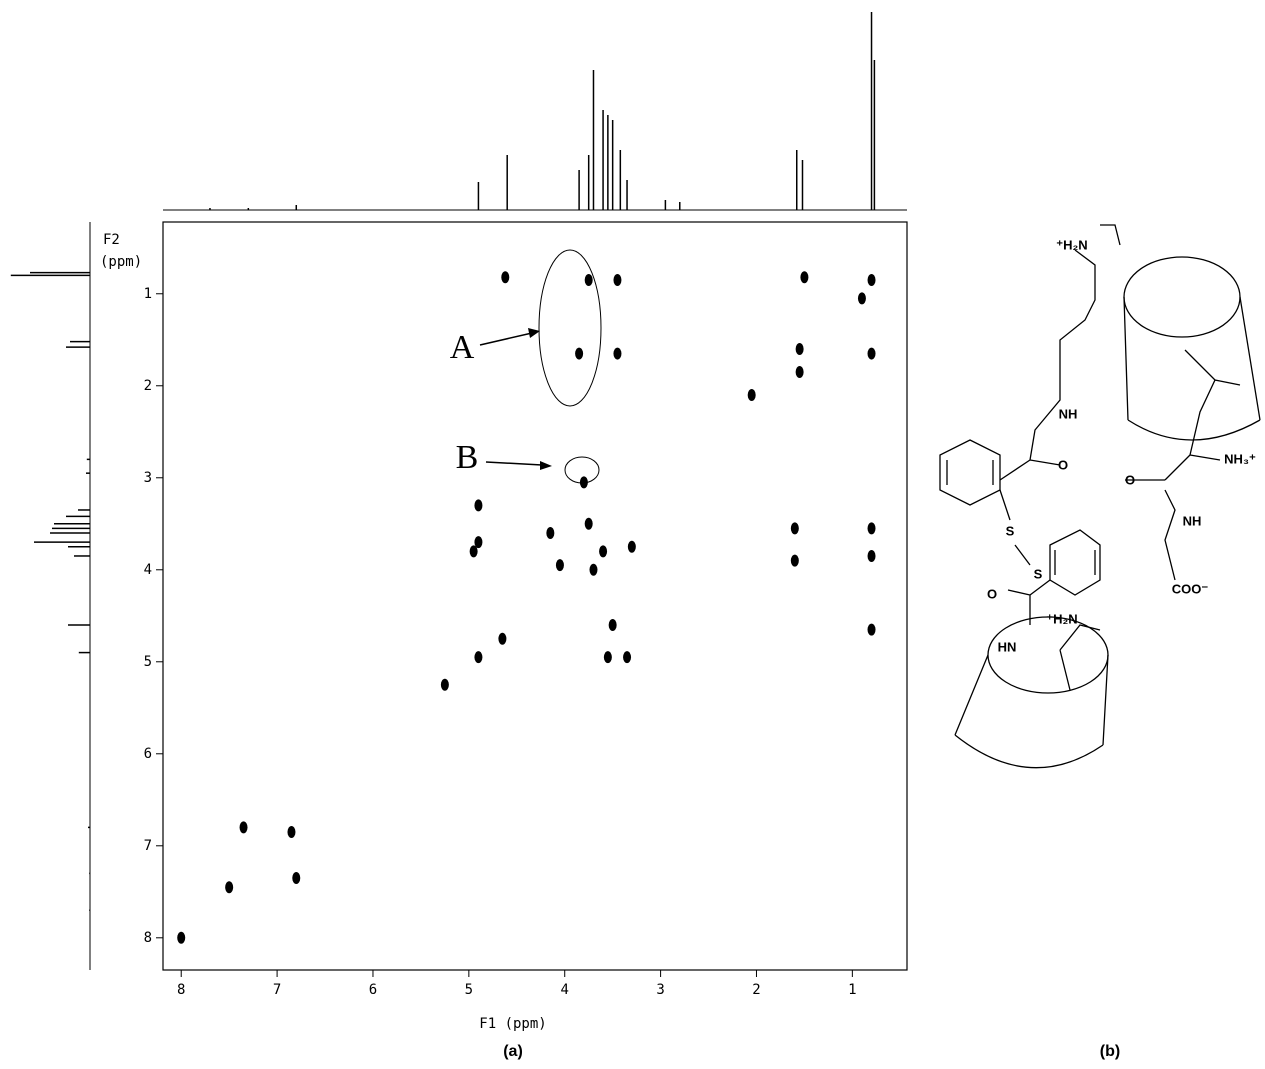  What do you see at coordinates (756, 990) in the screenshot?
I see `x-tick-label: 2` at bounding box center [756, 990].